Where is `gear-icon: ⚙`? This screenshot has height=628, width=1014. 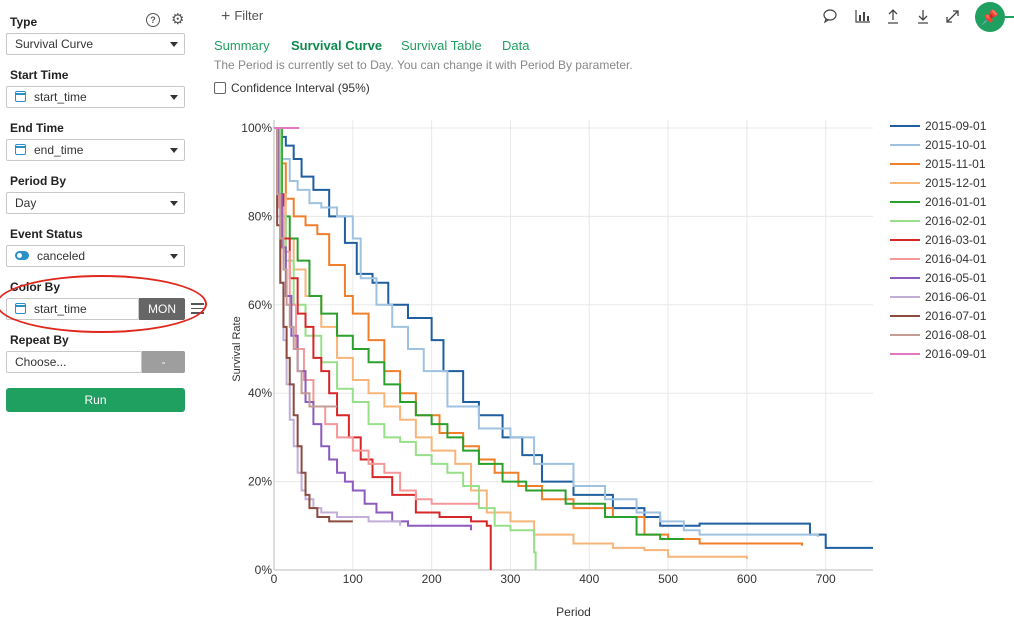
gear-icon: ⚙ is located at coordinates (178, 19).